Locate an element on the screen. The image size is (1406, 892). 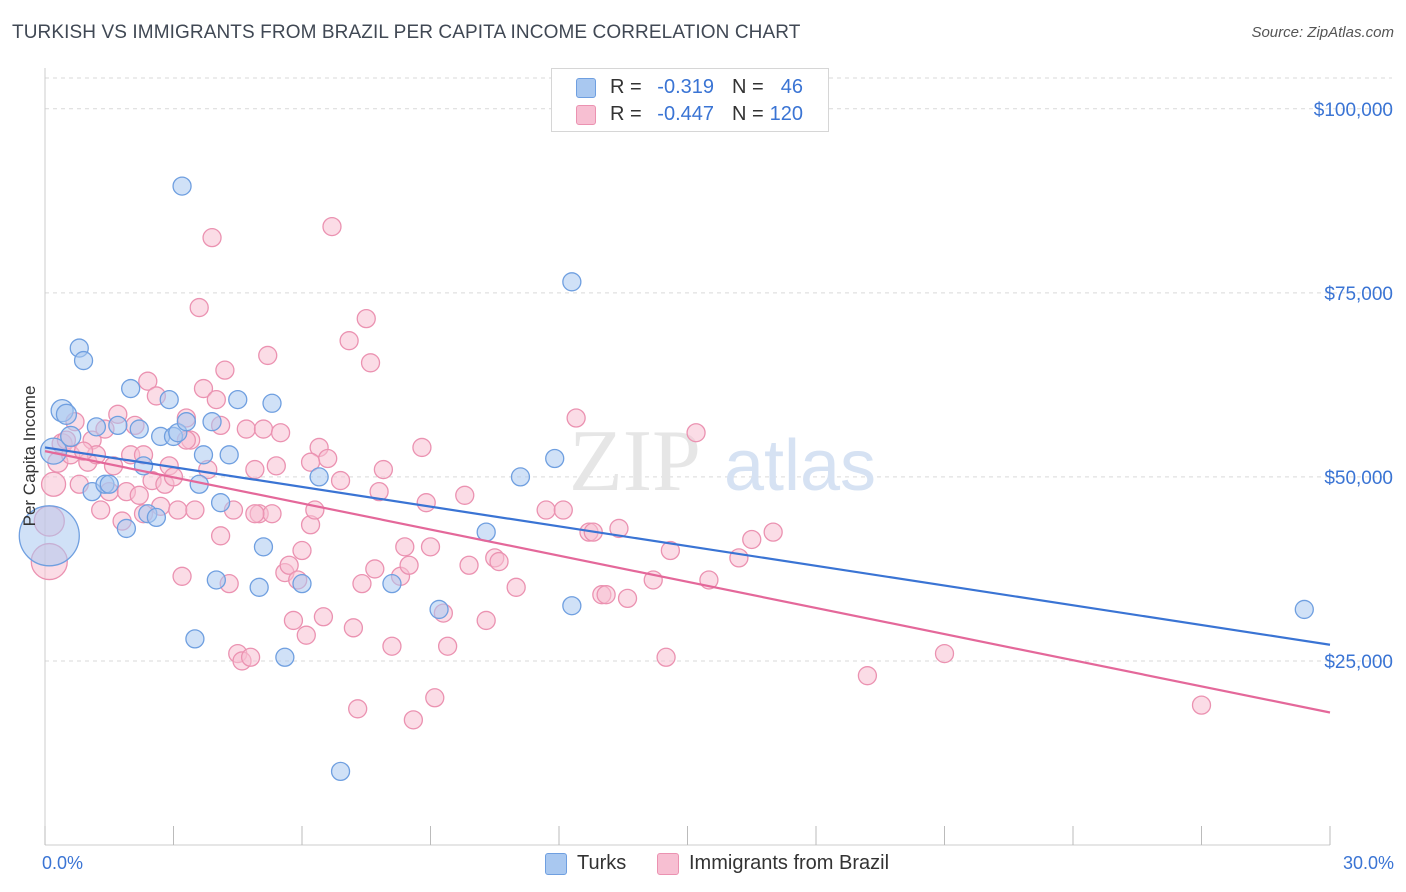
x-tick-label: 0.0% is located at coordinates (62, 863).